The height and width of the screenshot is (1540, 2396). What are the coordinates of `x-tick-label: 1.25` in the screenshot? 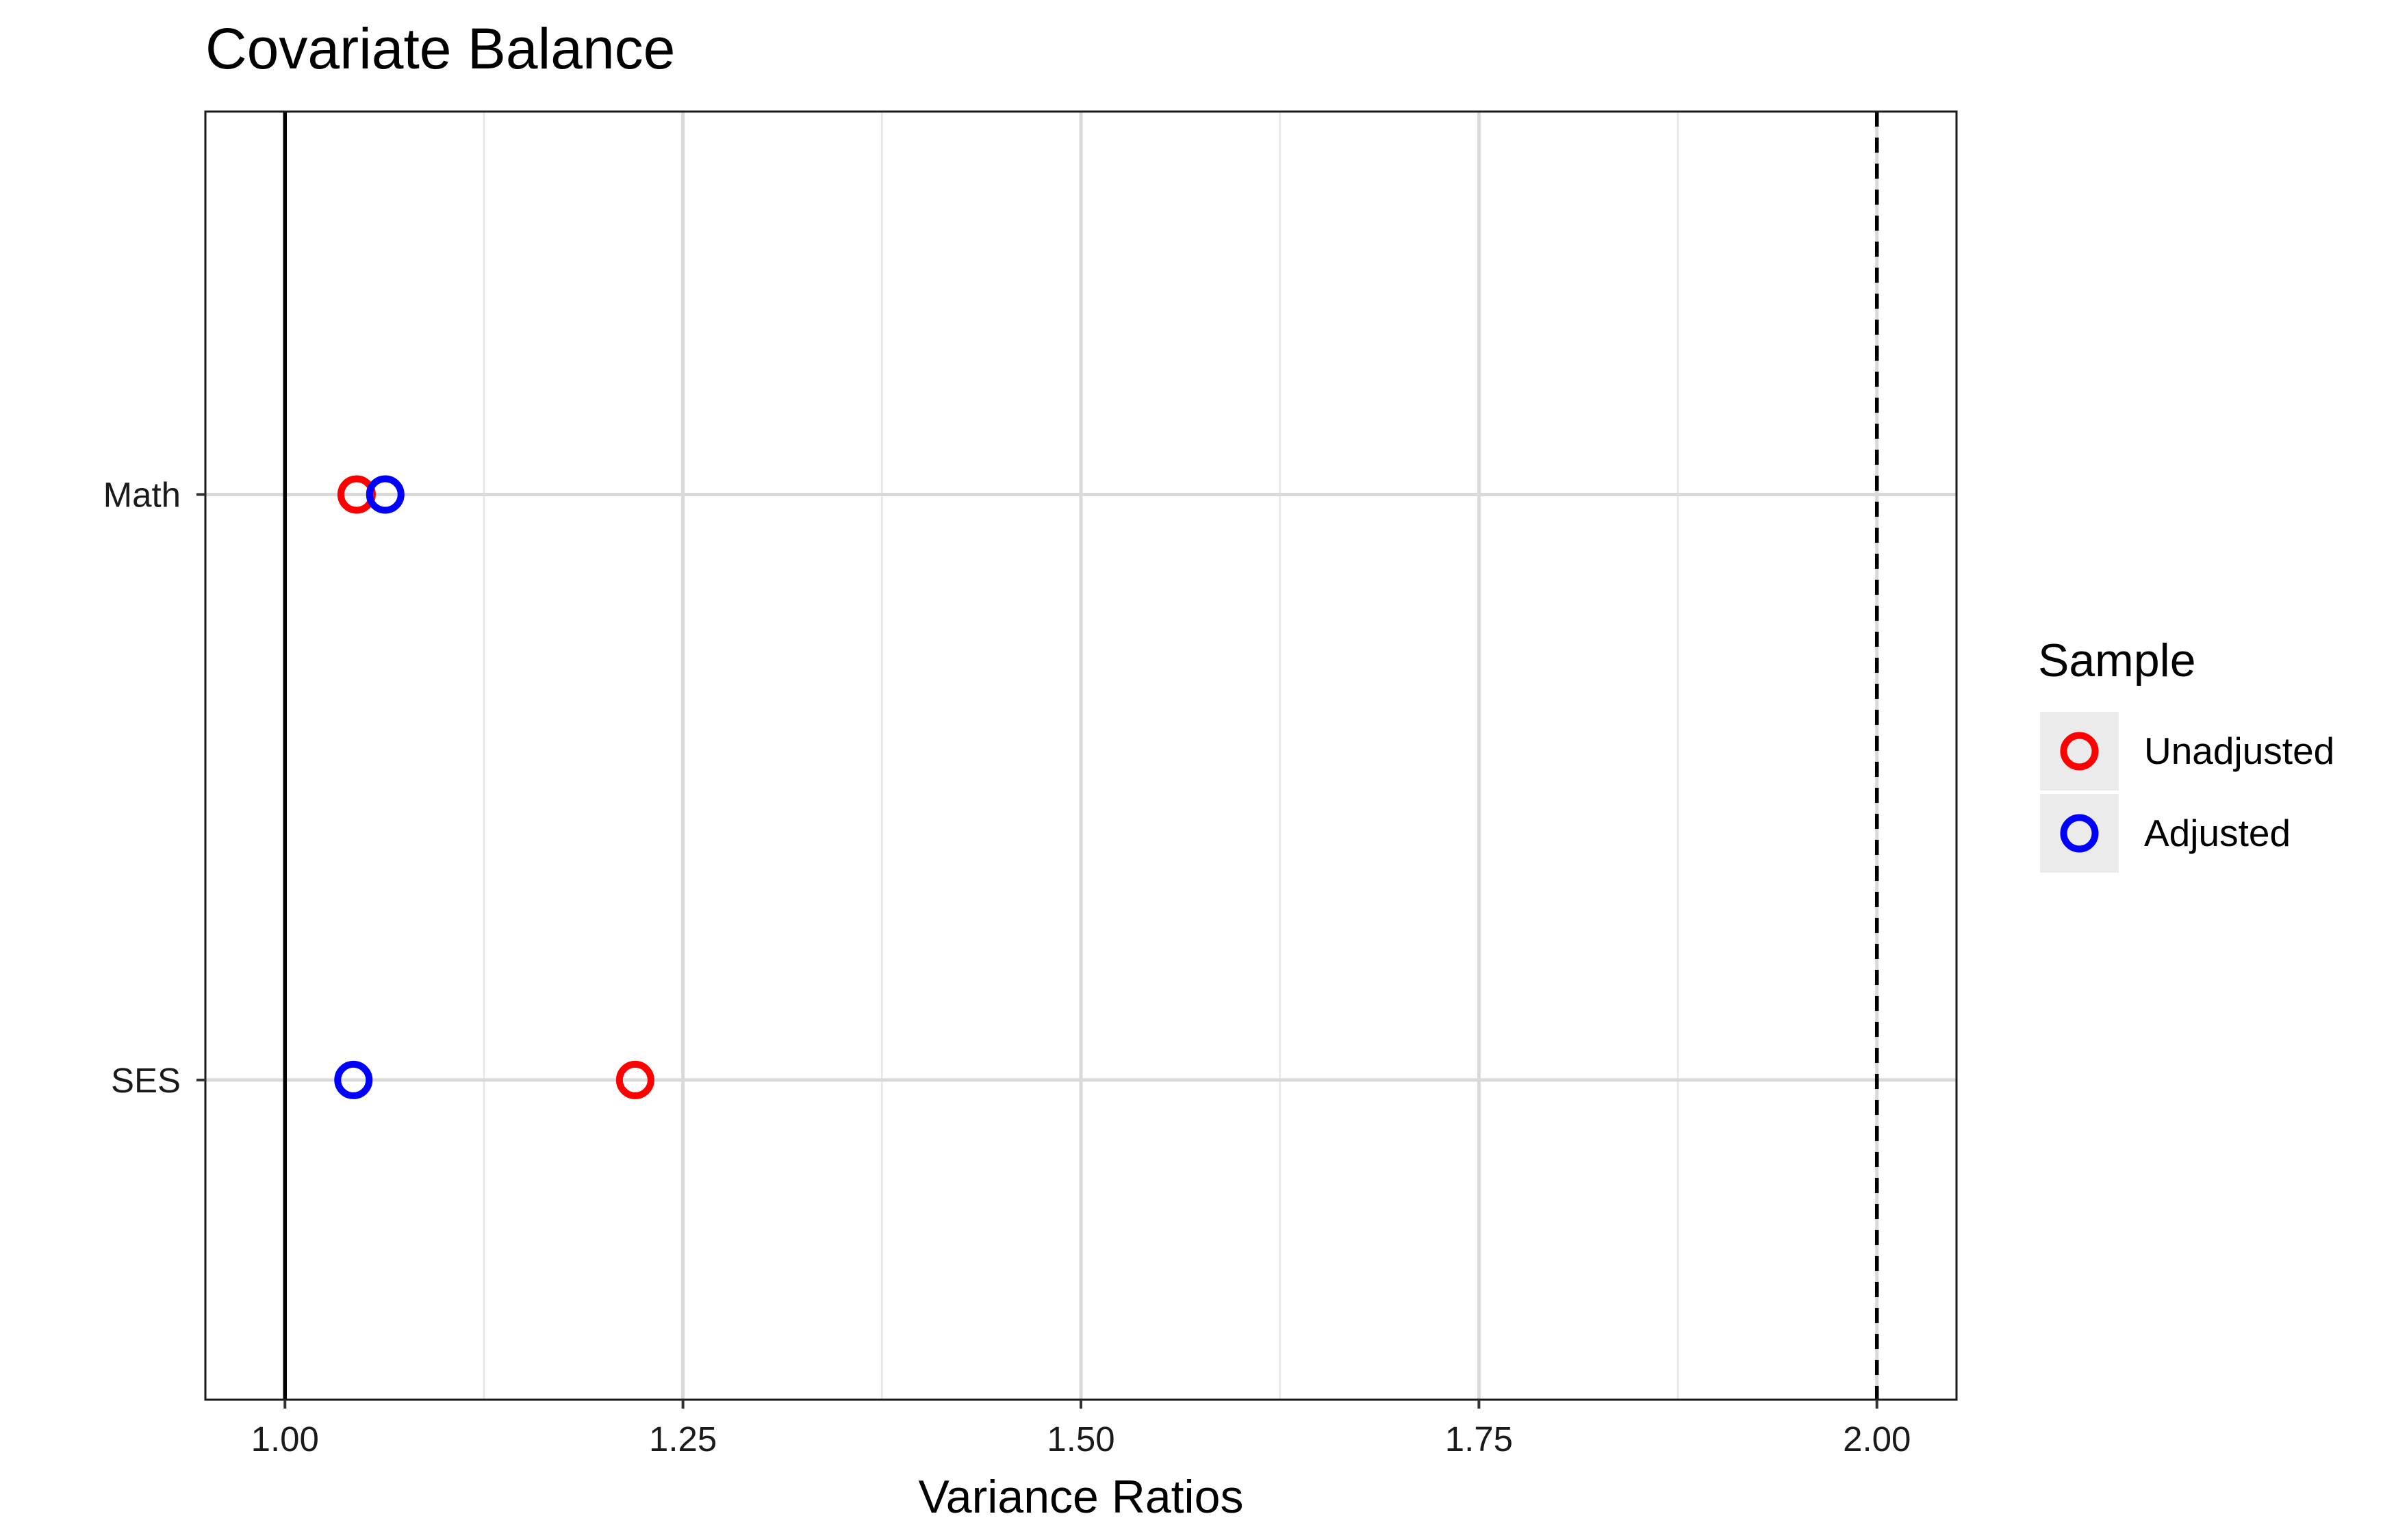 It's located at (683, 1439).